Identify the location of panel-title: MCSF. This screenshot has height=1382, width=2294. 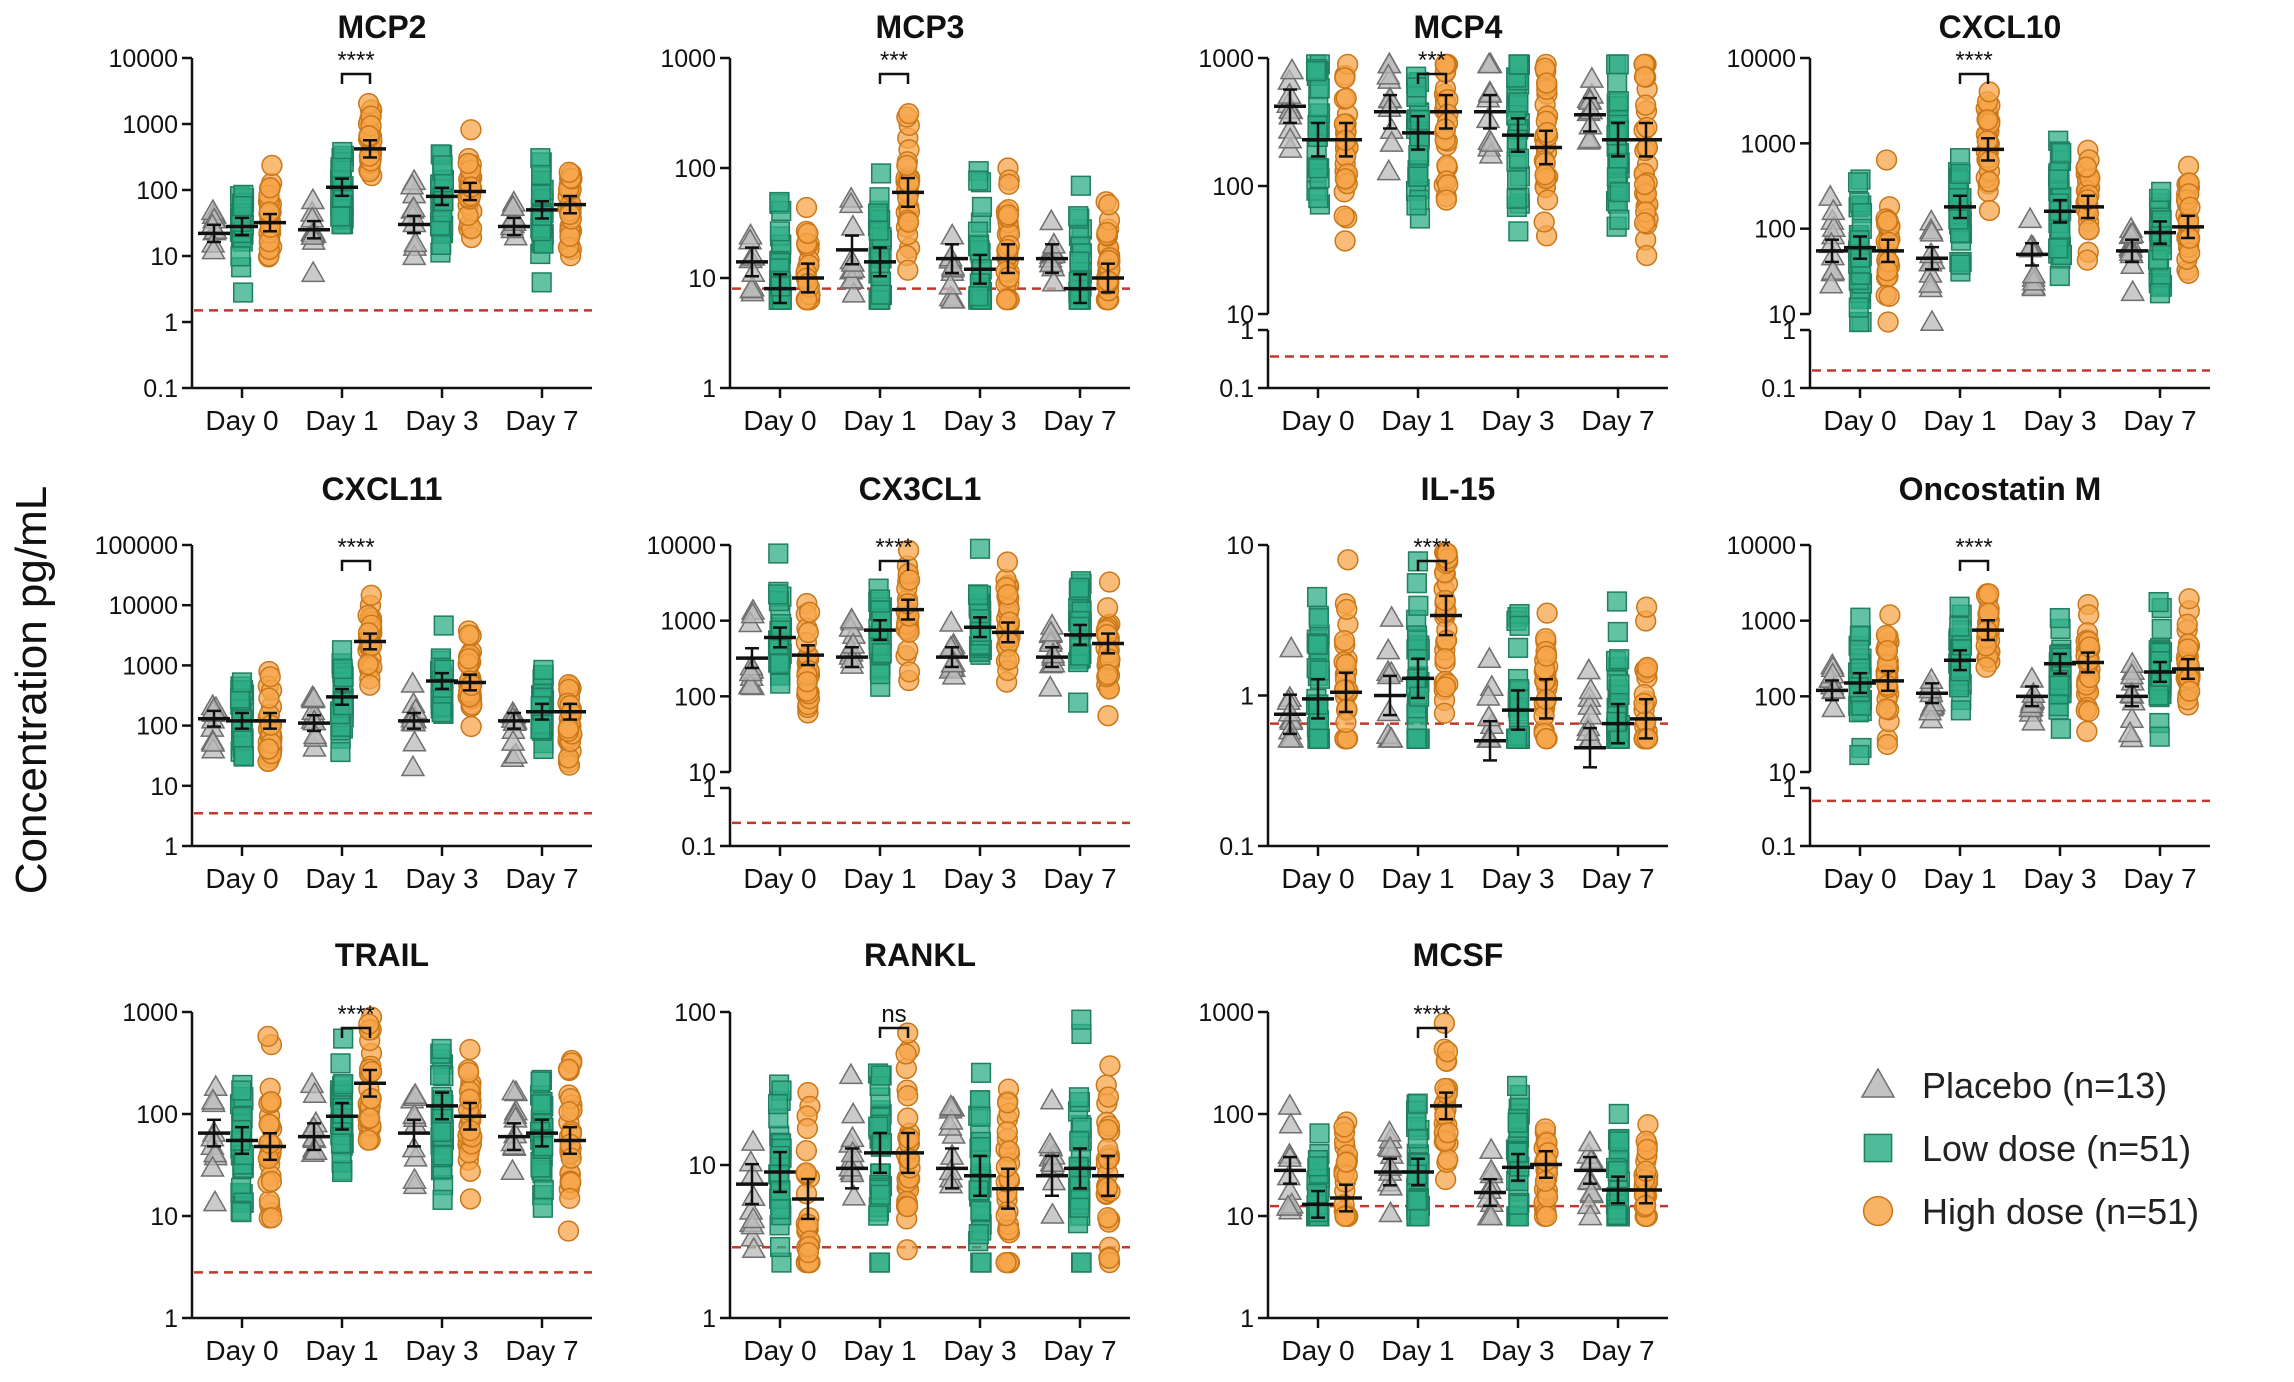
(1458, 955).